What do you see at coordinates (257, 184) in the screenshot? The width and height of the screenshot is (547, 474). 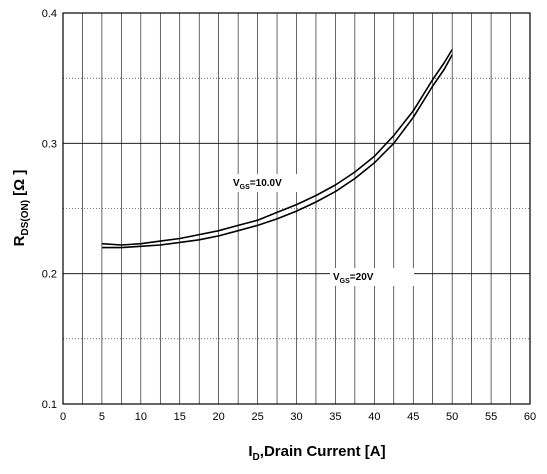 I see `series-annotation: VGS=10.0V` at bounding box center [257, 184].